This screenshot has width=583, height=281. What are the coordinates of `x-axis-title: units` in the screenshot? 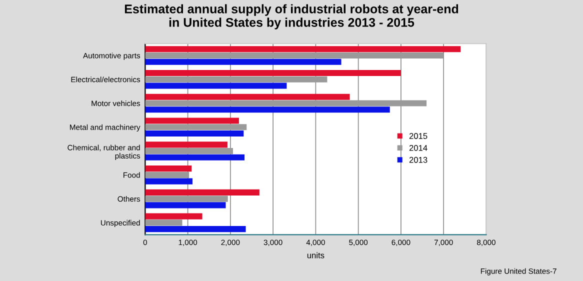 It's located at (315, 255).